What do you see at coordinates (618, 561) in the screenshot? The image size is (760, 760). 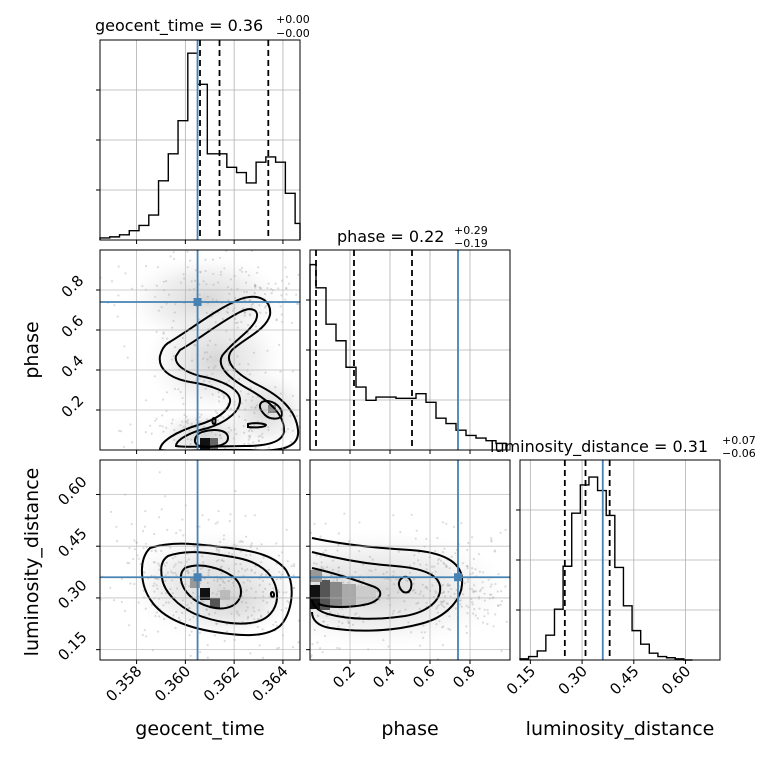 I see `luminosity-distance-histogram-panel` at bounding box center [618, 561].